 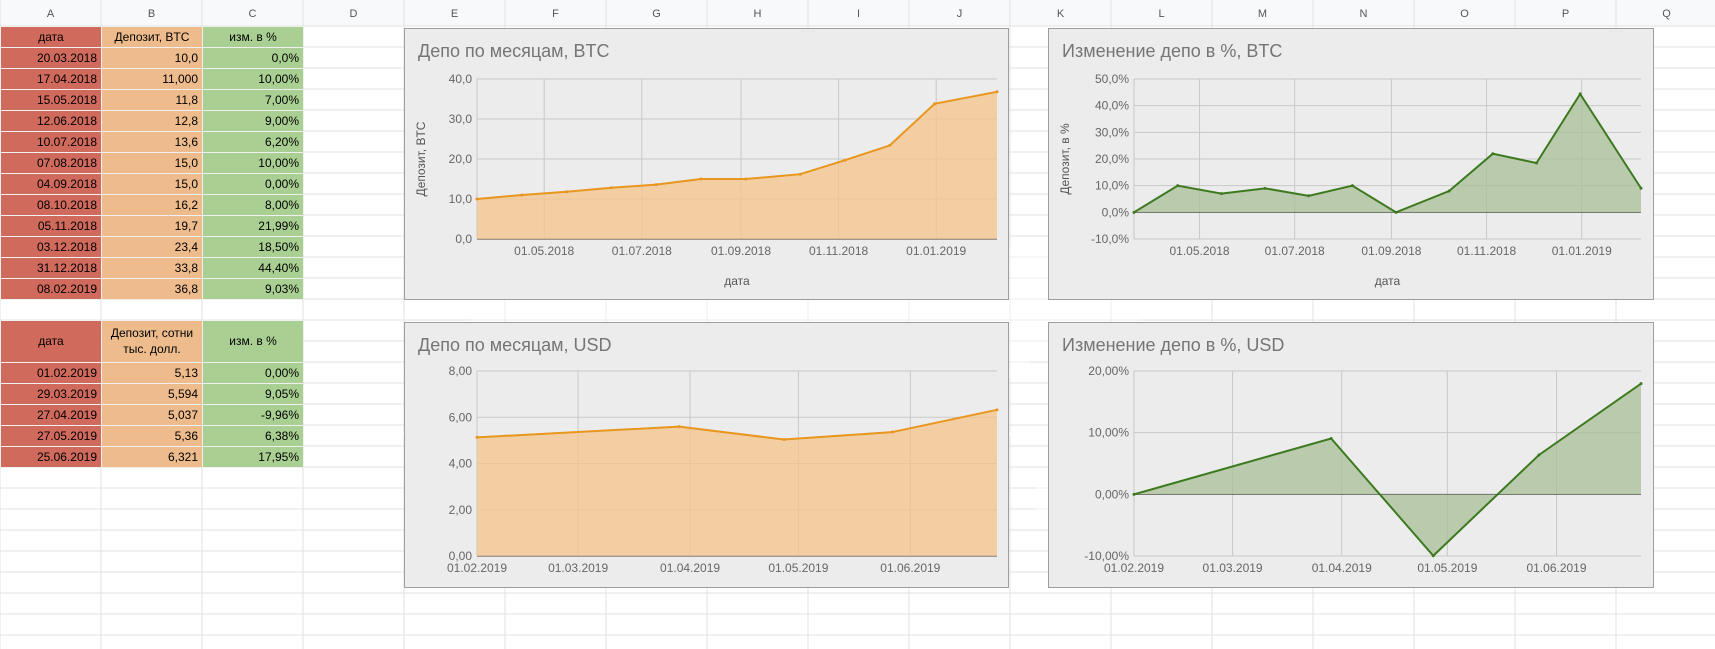 I want to click on table-cell: 10,0, so click(x=152, y=58).